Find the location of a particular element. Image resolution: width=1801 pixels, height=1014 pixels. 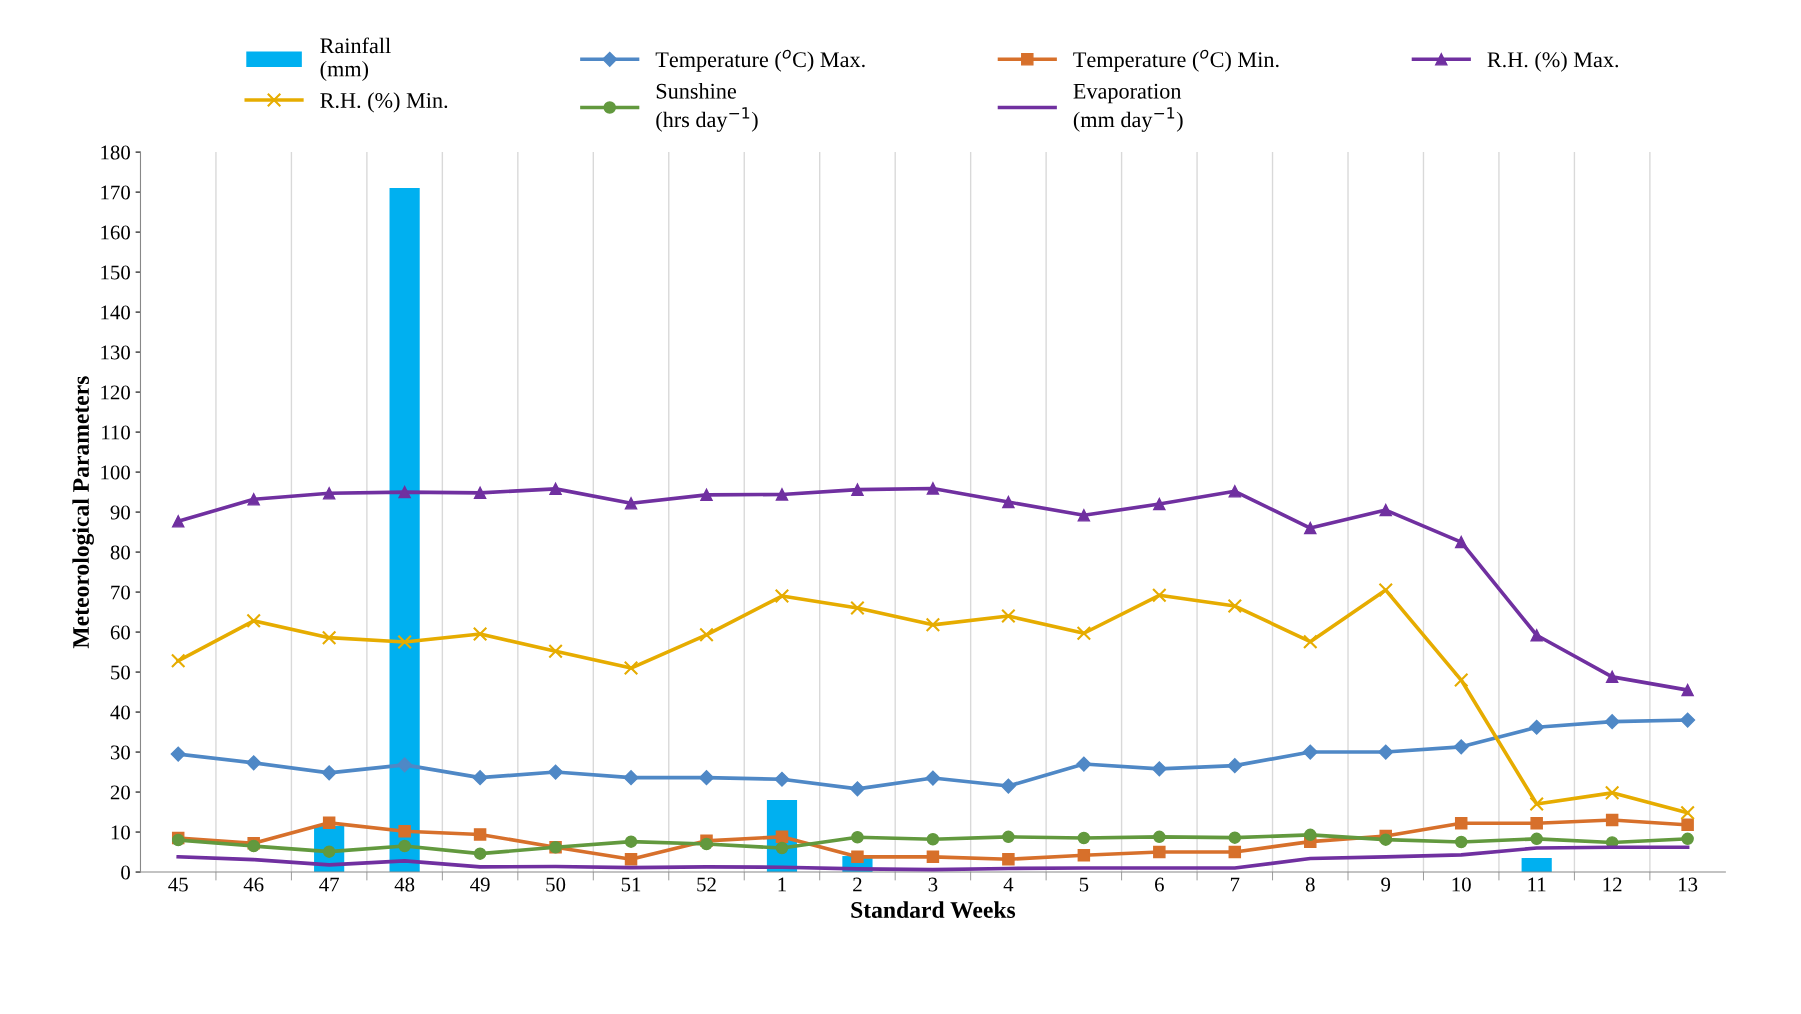

y-tick-label: 90 is located at coordinates (120, 512).